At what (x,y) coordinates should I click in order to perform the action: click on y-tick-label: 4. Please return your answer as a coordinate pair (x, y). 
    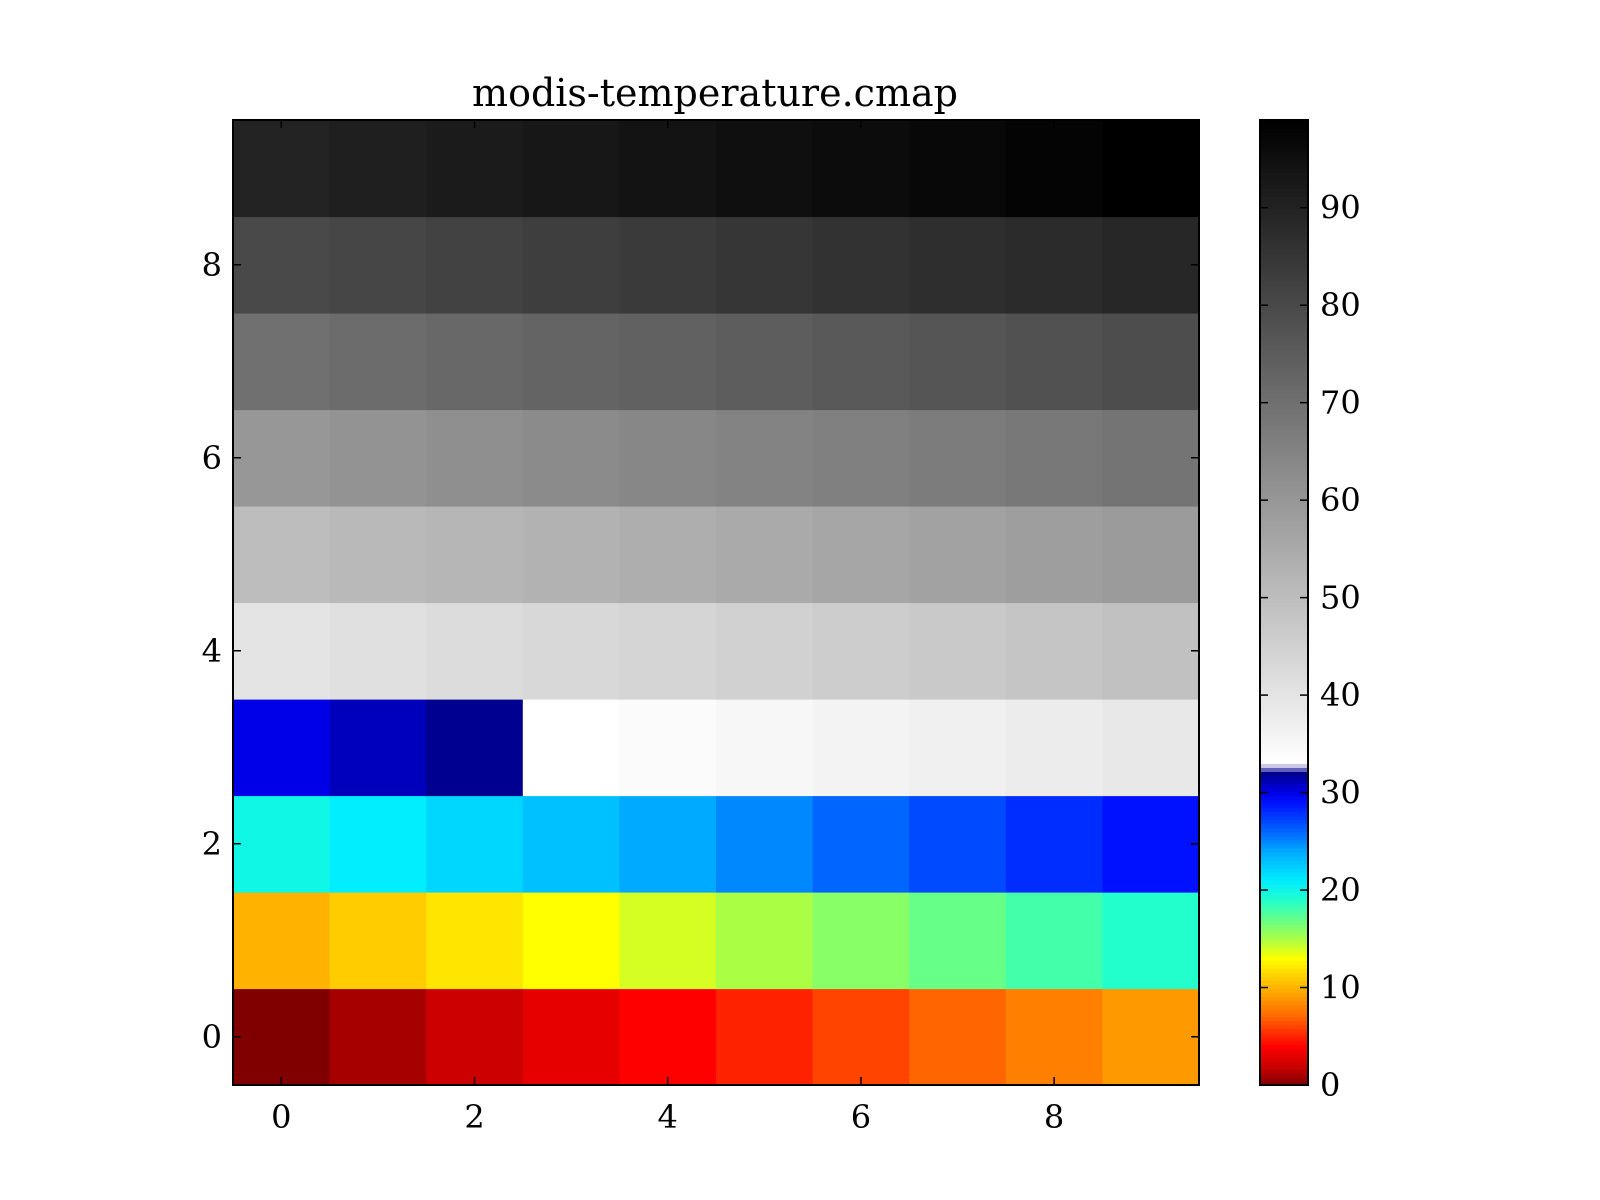
    Looking at the image, I should click on (212, 651).